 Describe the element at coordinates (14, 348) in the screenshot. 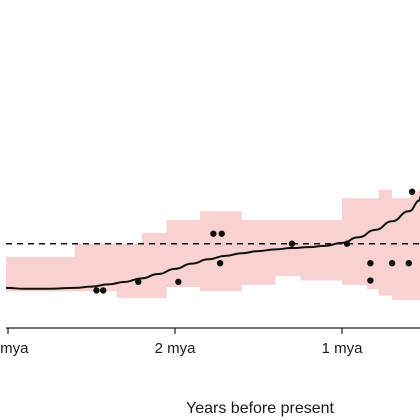

I see `x-tick-label: 3 mya` at that location.